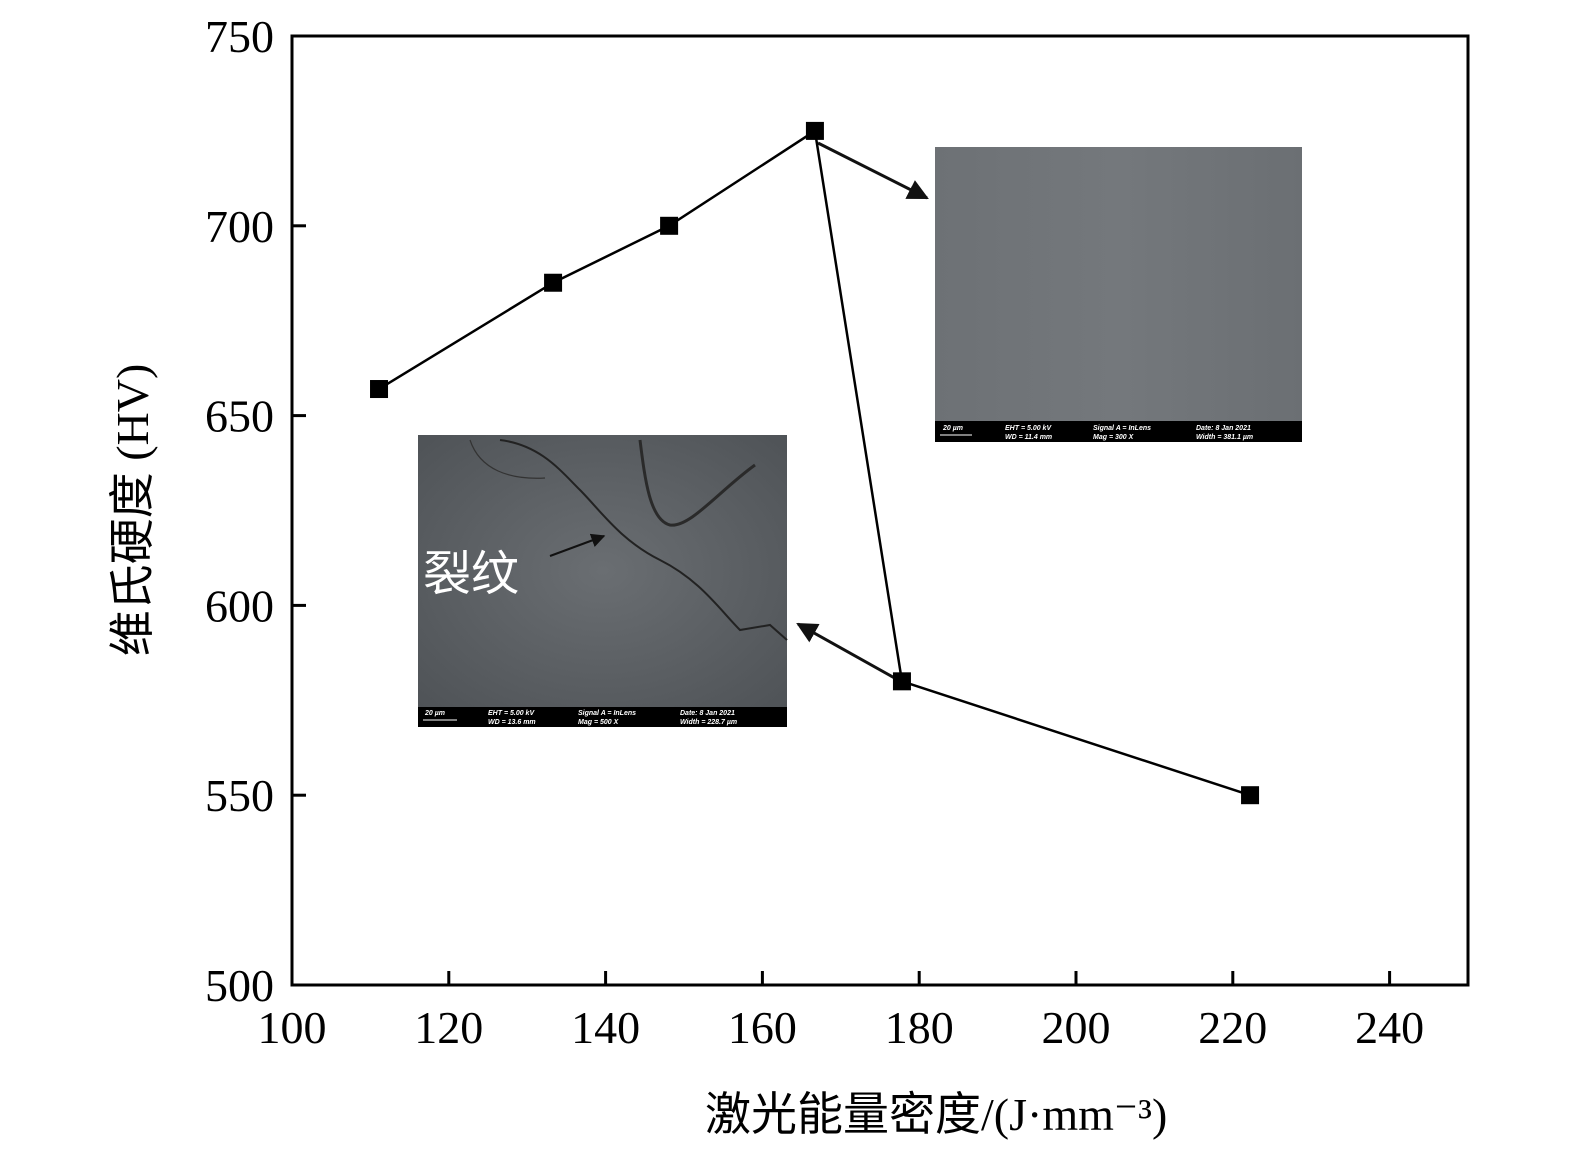  What do you see at coordinates (239, 416) in the screenshot?
I see `y-tick-label: 650` at bounding box center [239, 416].